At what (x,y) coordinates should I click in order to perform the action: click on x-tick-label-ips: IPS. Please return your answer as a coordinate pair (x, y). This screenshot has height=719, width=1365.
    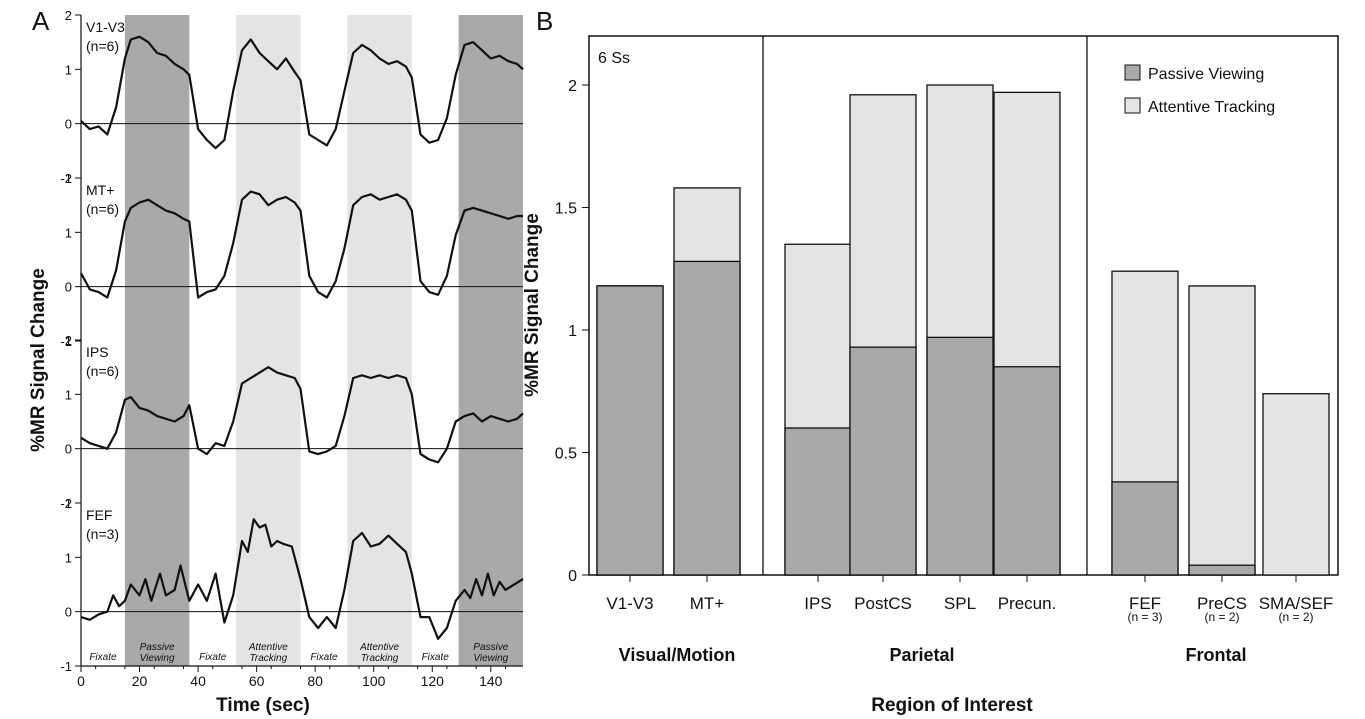
    Looking at the image, I should click on (817, 603).